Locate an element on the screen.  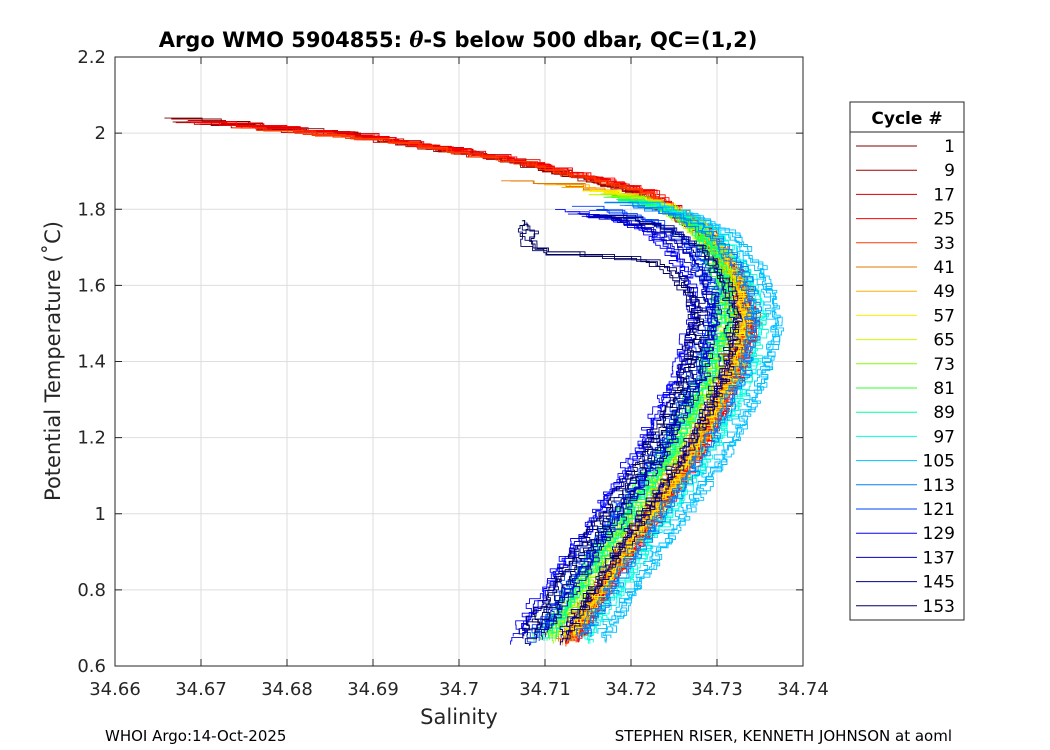
legend-label-25: 25 is located at coordinates (944, 220).